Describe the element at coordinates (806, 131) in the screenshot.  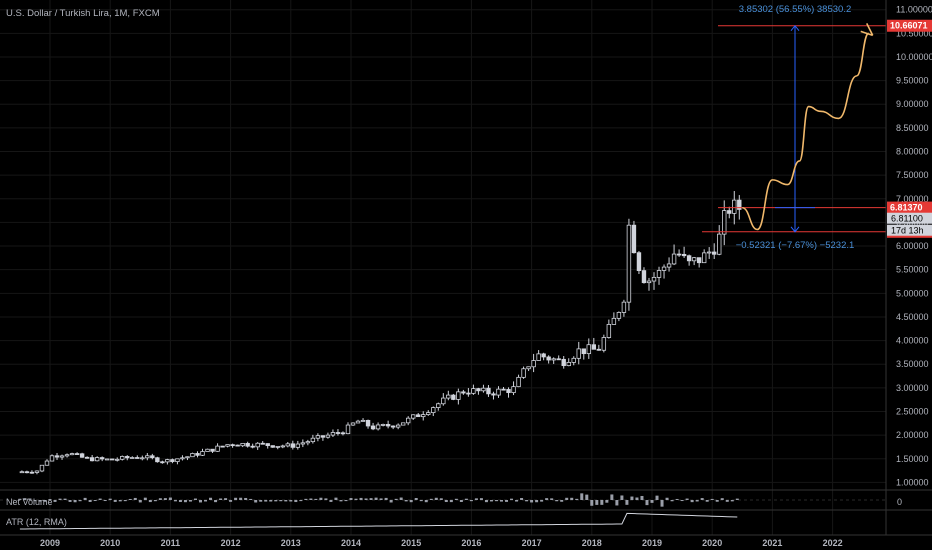
I see `projection-curve` at that location.